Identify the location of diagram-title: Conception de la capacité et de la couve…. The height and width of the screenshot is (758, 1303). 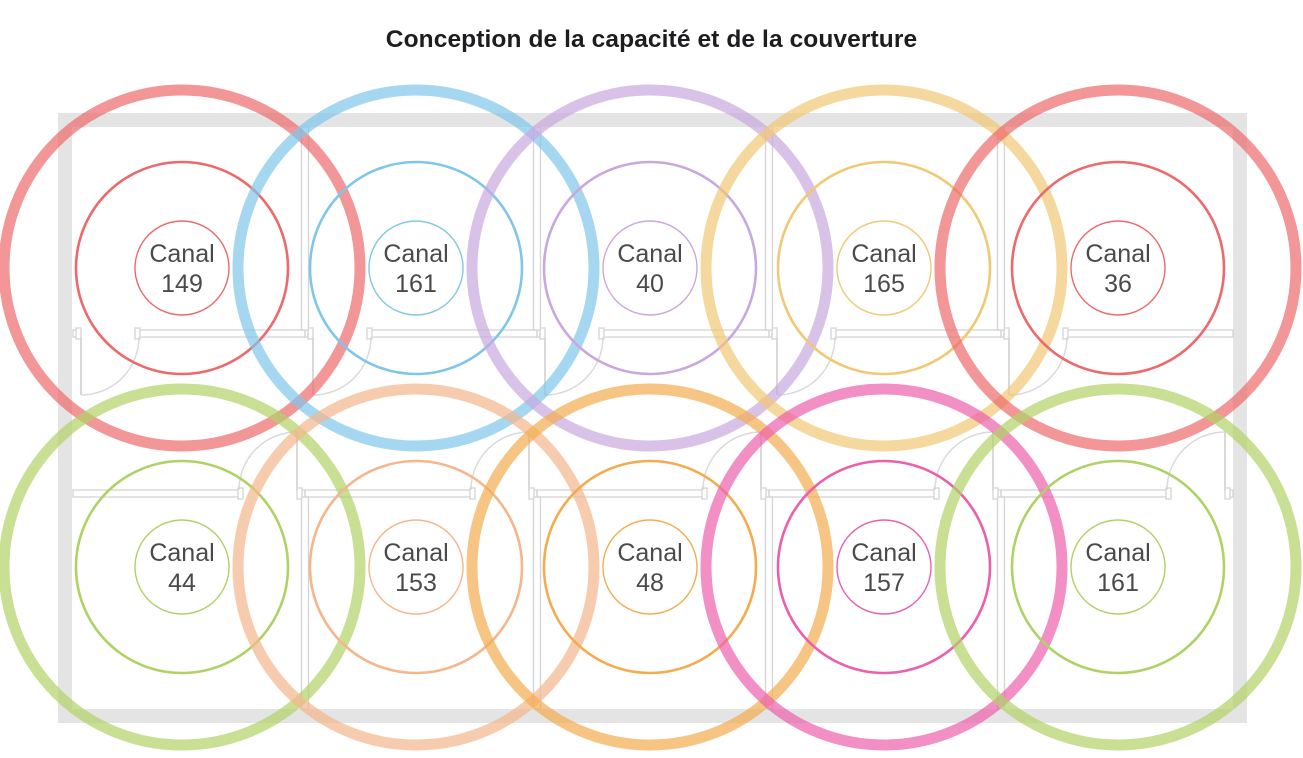
(651, 39).